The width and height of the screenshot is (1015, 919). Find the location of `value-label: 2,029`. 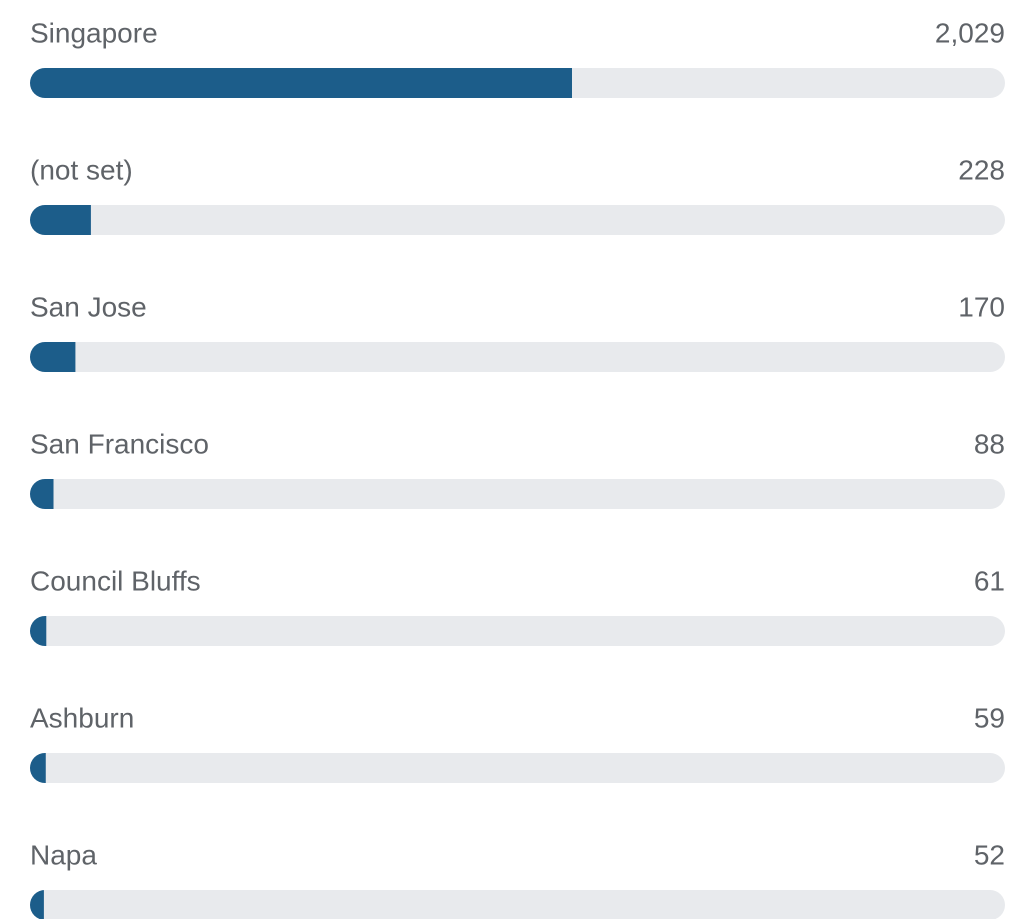

value-label: 2,029 is located at coordinates (970, 32).